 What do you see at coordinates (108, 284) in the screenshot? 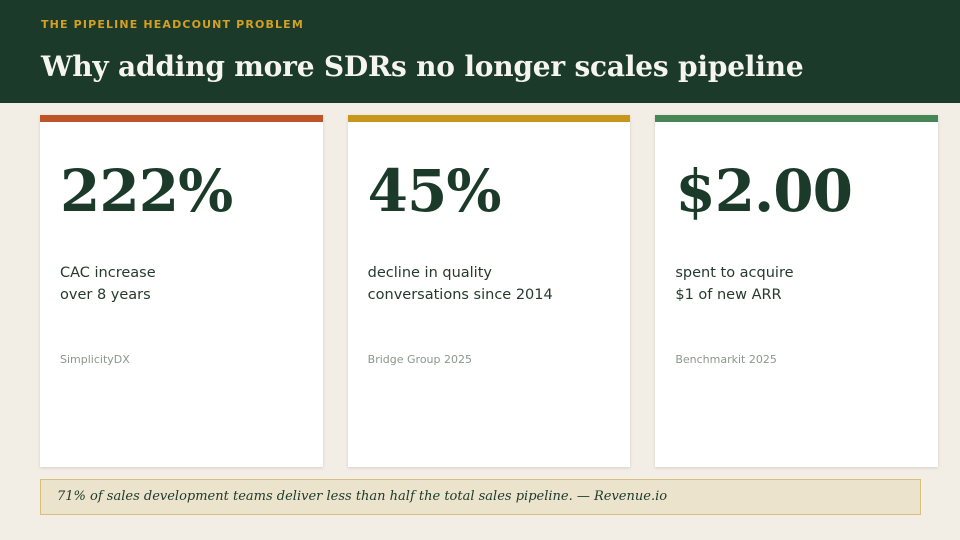
I see `stat-label: CAC increase over 8 years` at bounding box center [108, 284].